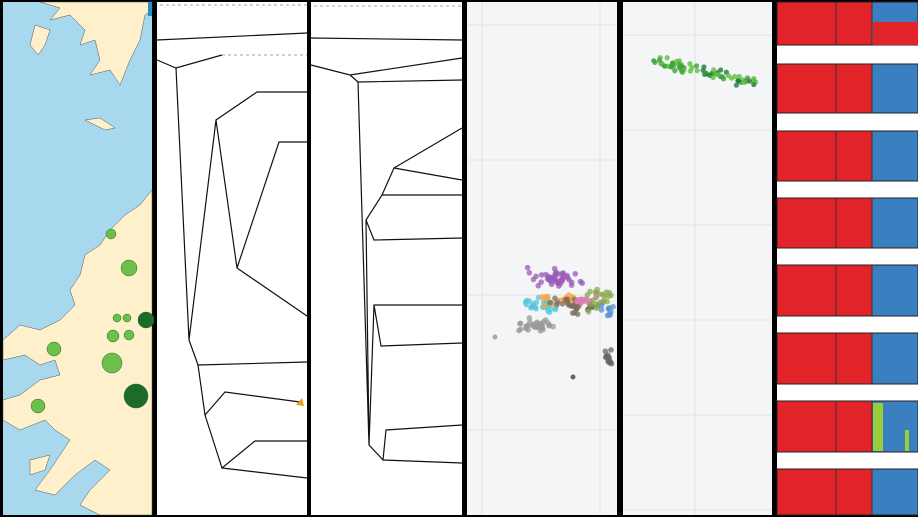  I want to click on tree-branches, so click(232, 255).